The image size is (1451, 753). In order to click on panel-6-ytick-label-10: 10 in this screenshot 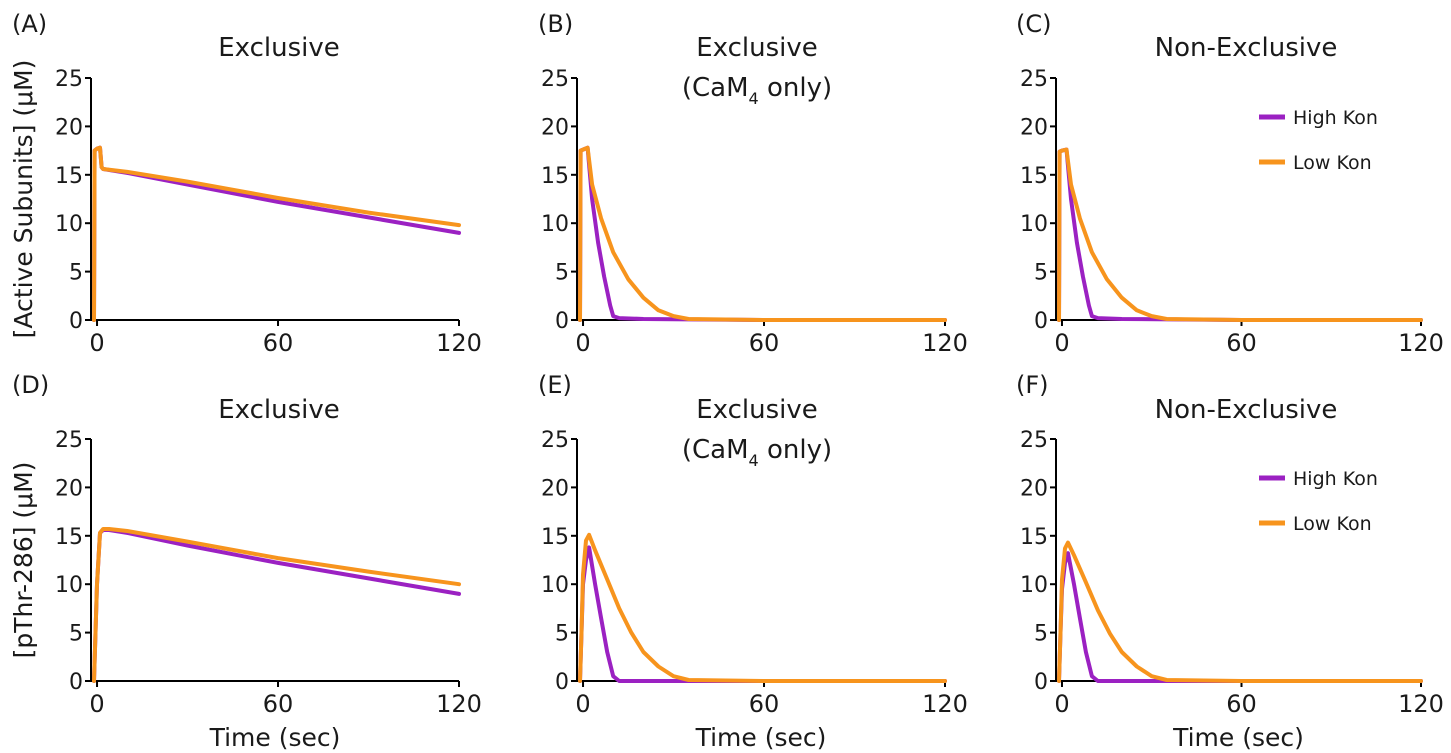, I will do `click(1034, 585)`.